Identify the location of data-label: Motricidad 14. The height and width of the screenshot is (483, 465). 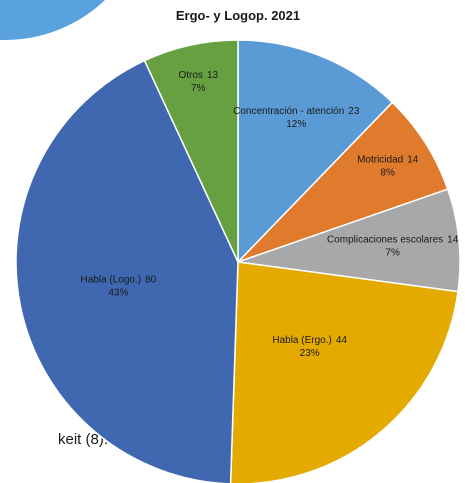
(388, 159).